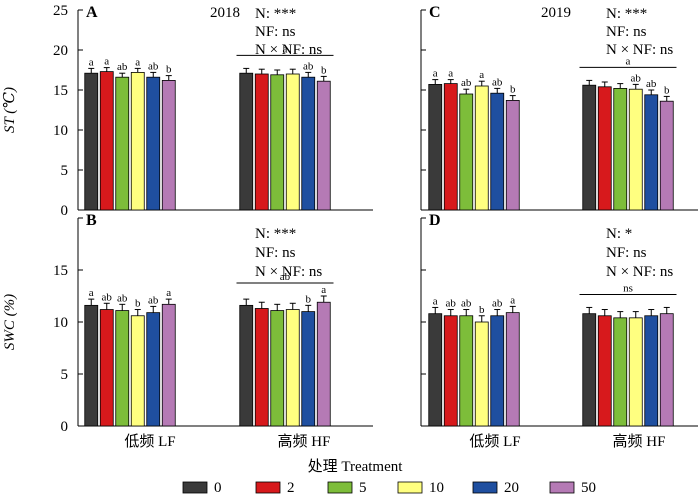  What do you see at coordinates (436, 488) in the screenshot?
I see `legend-label: 10` at bounding box center [436, 488].